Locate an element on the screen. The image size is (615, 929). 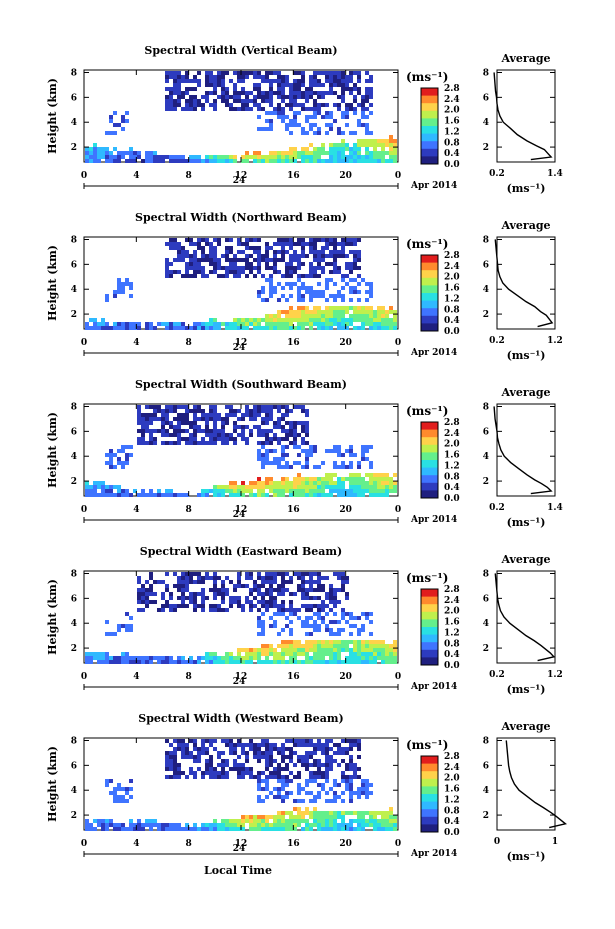
colorbar-tick-label: 0.8 is located at coordinates (452, 143).